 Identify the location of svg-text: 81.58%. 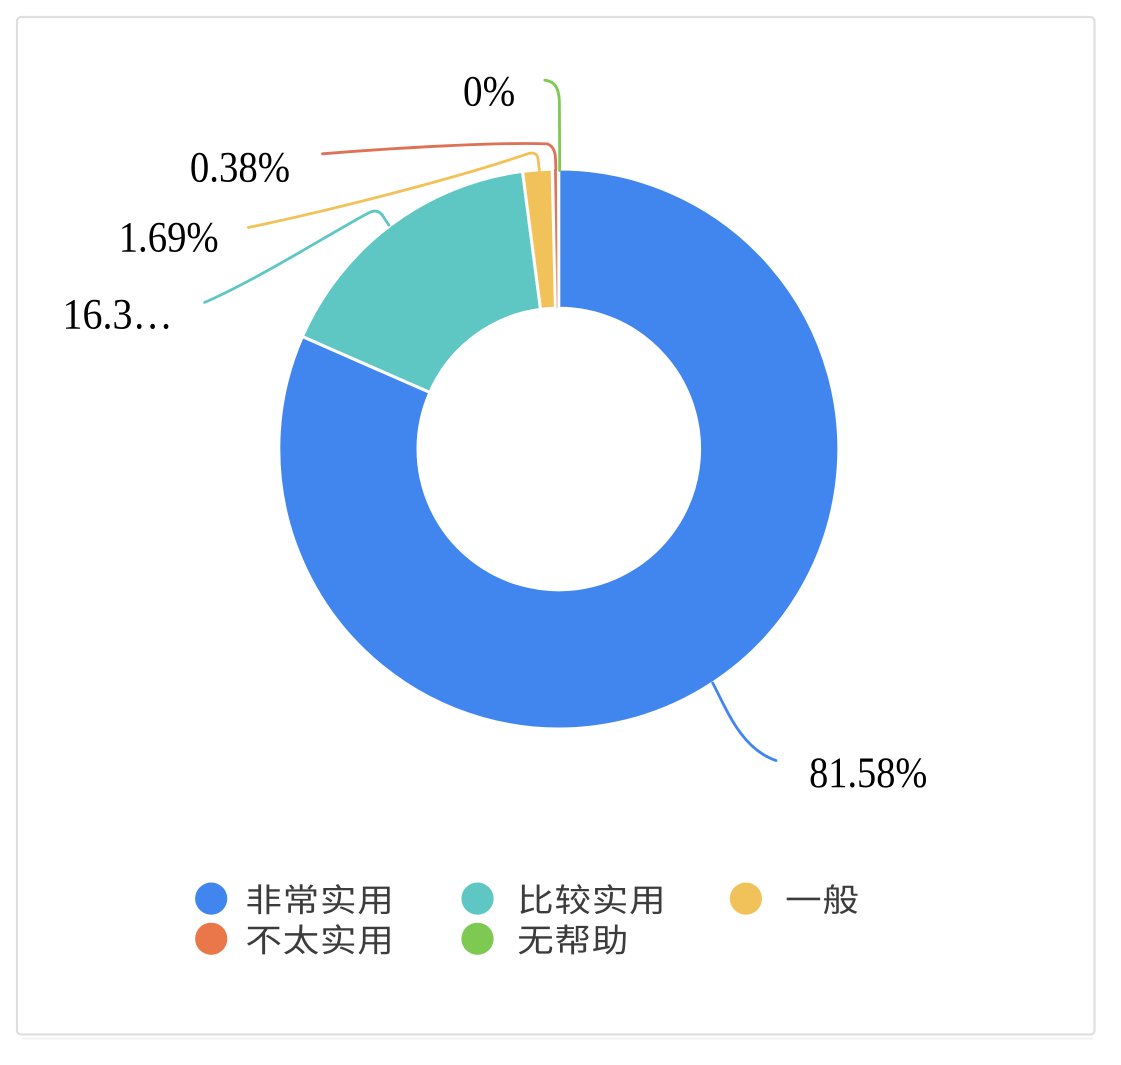
(868, 773).